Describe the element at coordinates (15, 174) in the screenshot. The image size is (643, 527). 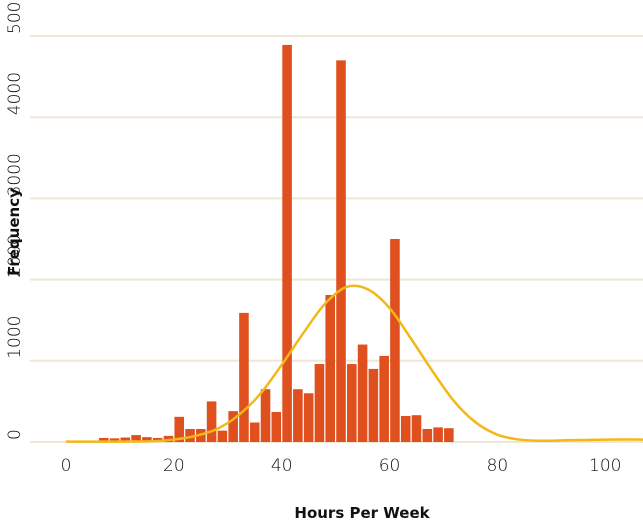
I see `y-tick-label: 3000` at that location.